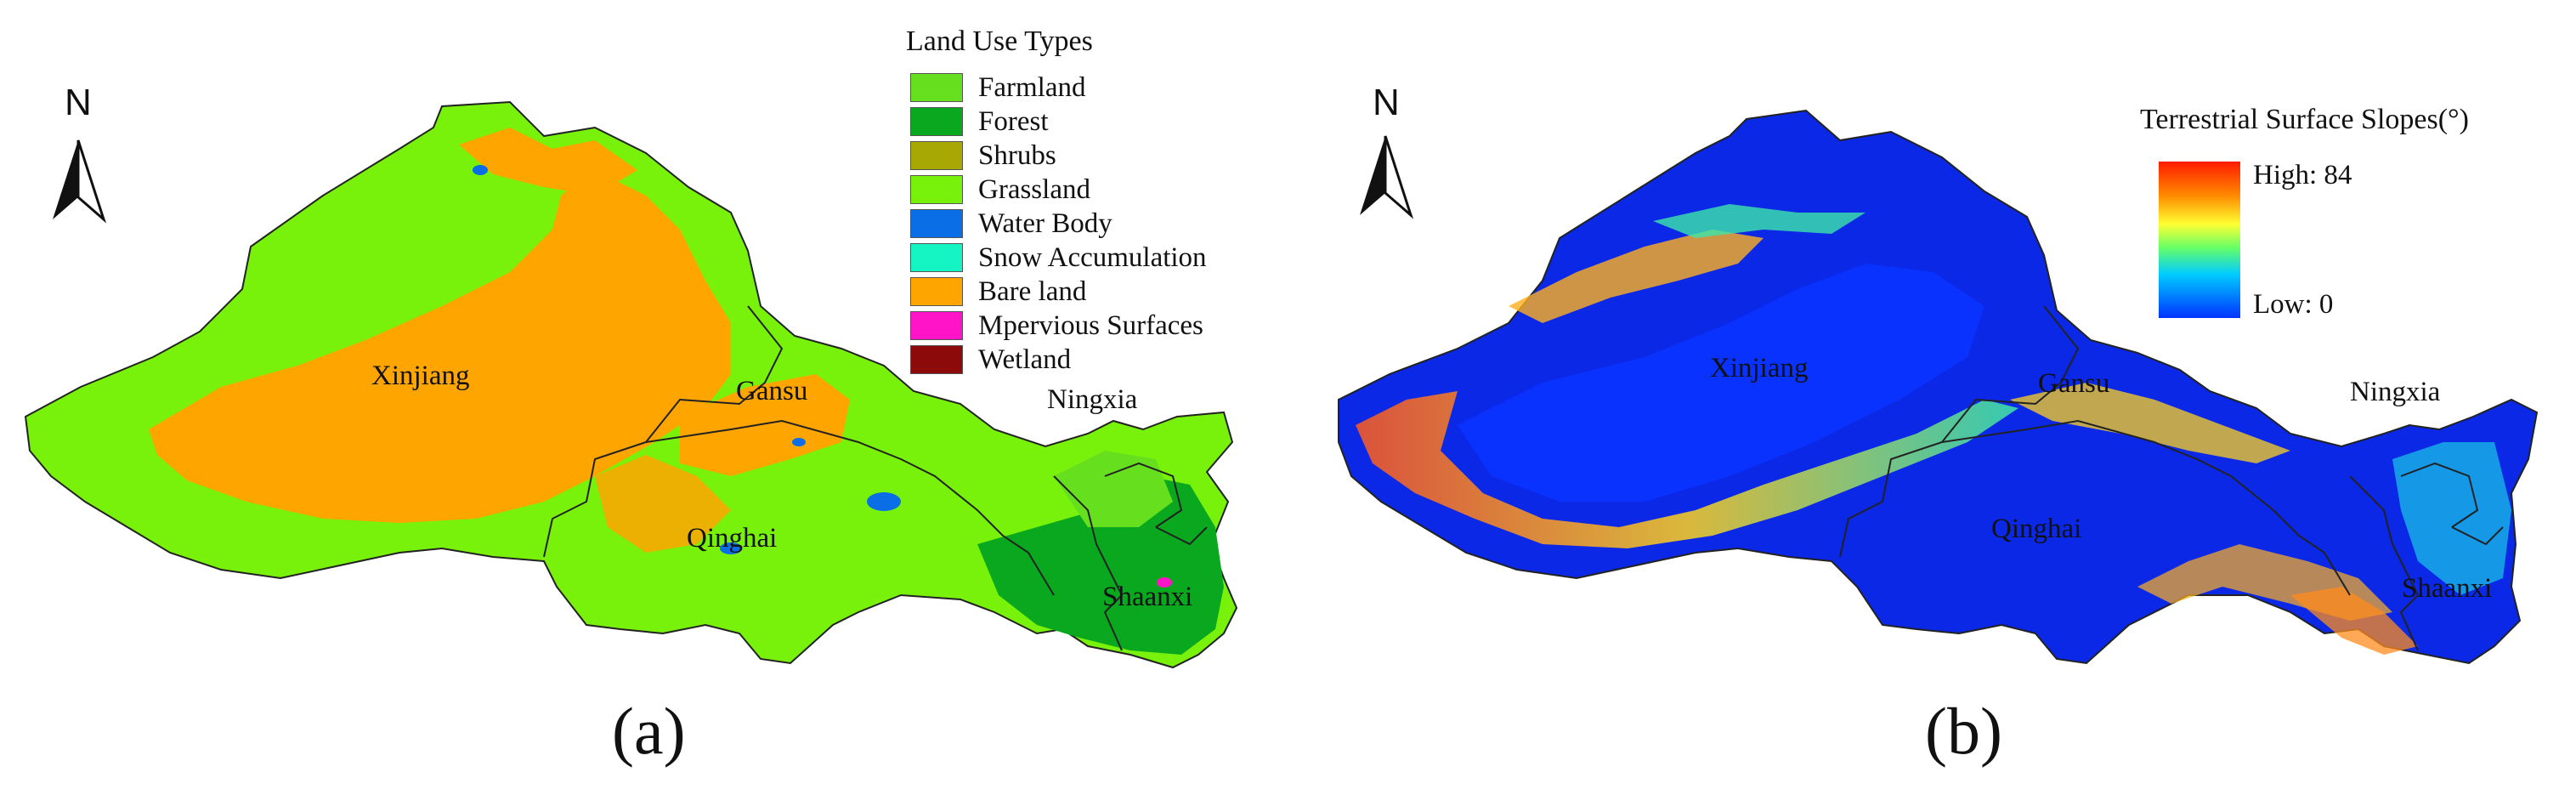  What do you see at coordinates (2451, 518) in the screenshot?
I see `loess-area` at bounding box center [2451, 518].